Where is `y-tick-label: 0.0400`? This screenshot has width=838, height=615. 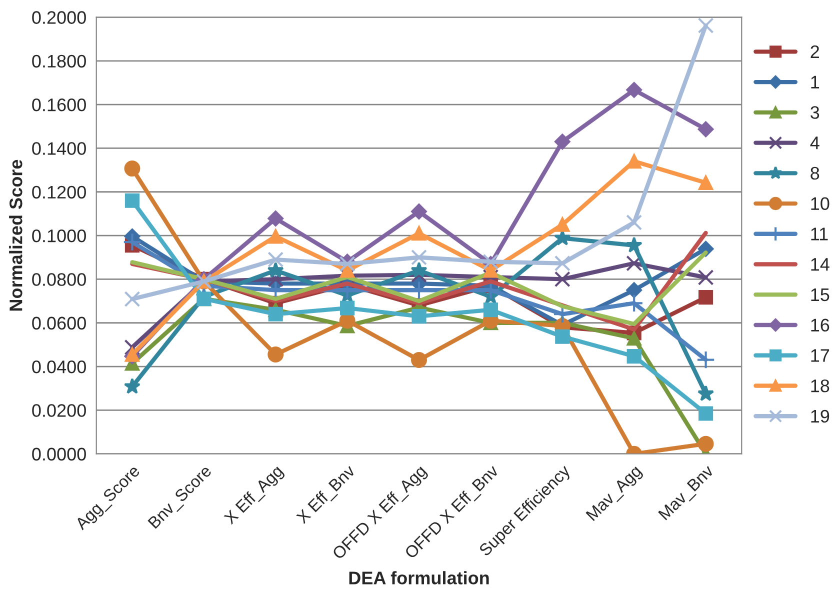 y-tick-label: 0.0400 is located at coordinates (59, 367).